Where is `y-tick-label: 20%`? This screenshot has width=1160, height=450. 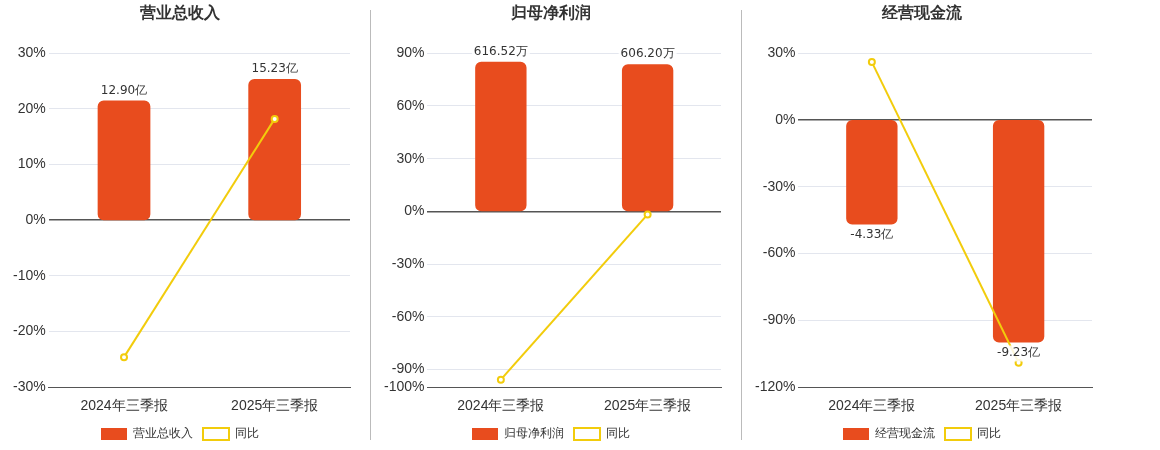 y-tick-label: 20% is located at coordinates (31, 107).